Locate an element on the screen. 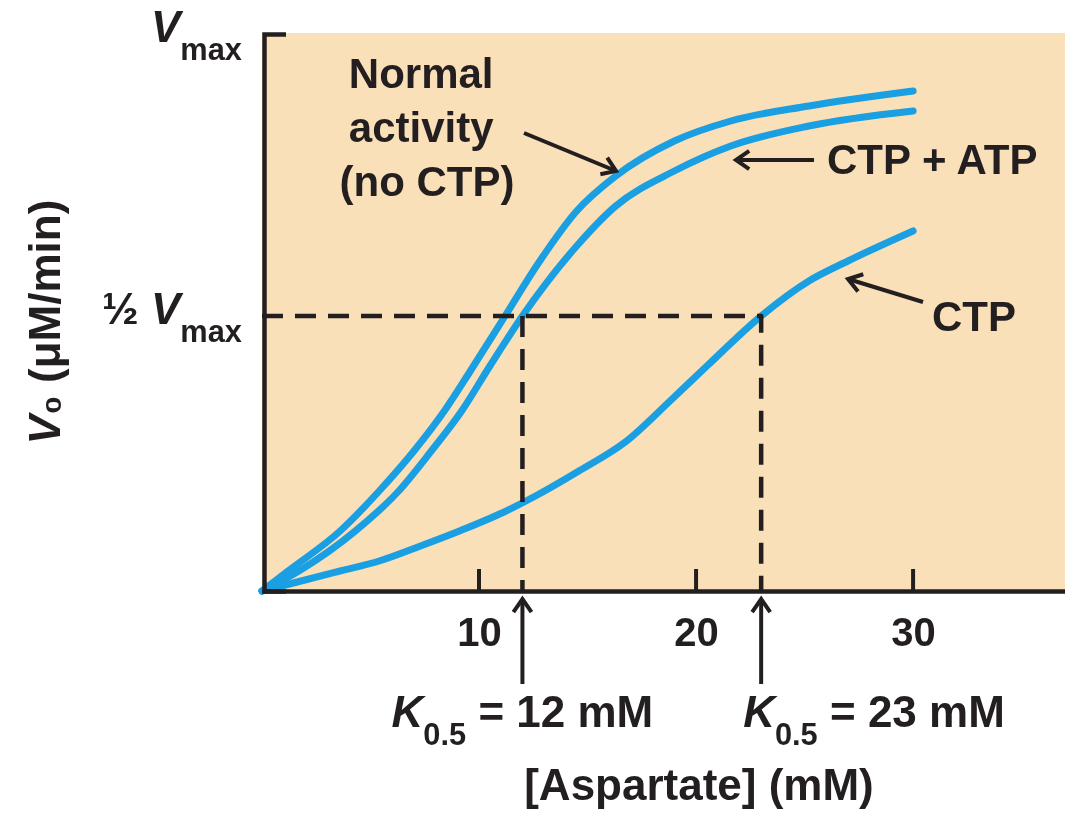 The height and width of the screenshot is (816, 1065). x-tick-label: 30 is located at coordinates (913, 632).